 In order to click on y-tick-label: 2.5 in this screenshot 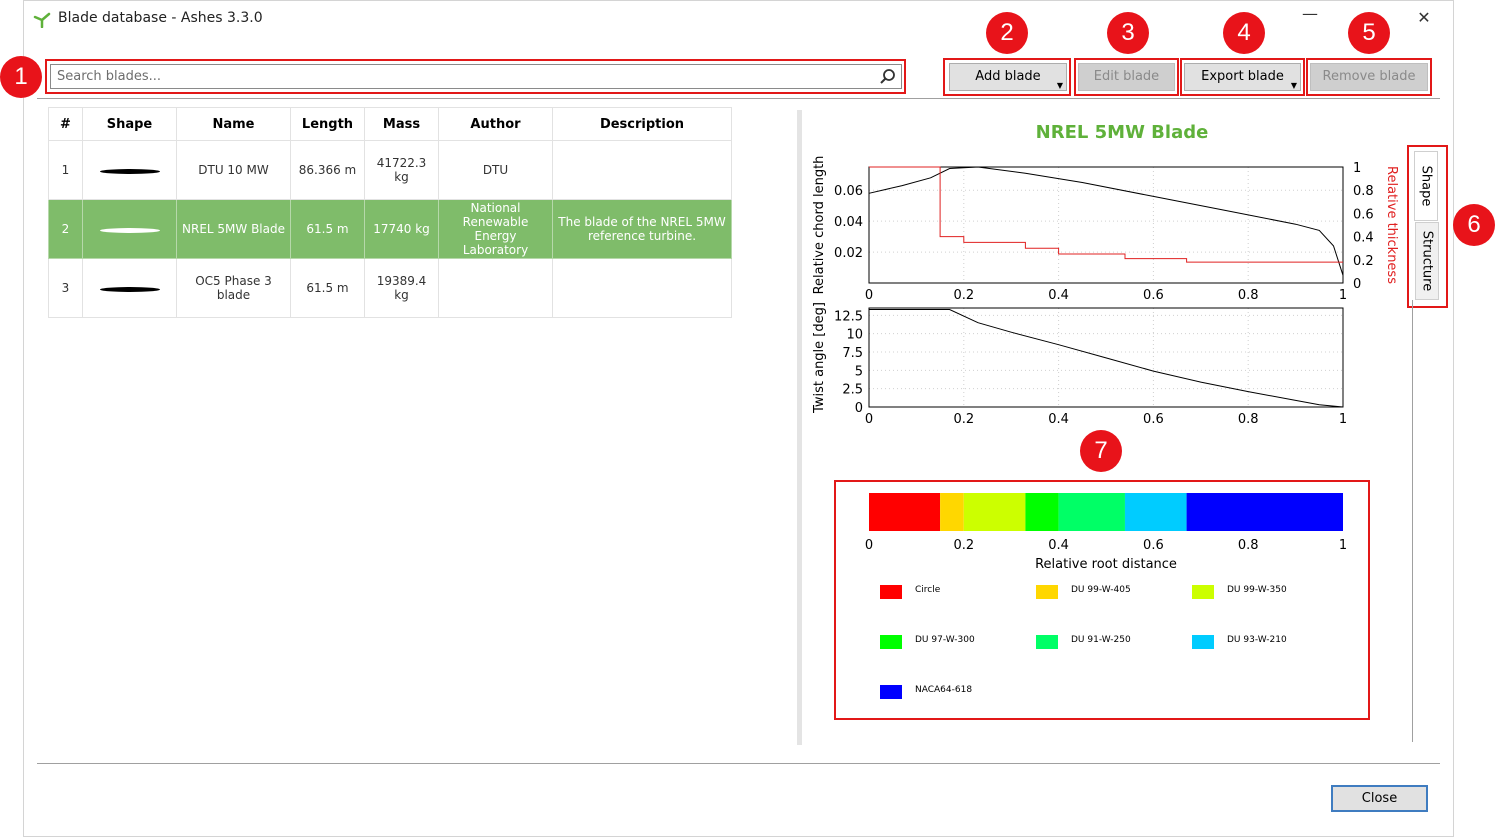, I will do `click(852, 390)`.